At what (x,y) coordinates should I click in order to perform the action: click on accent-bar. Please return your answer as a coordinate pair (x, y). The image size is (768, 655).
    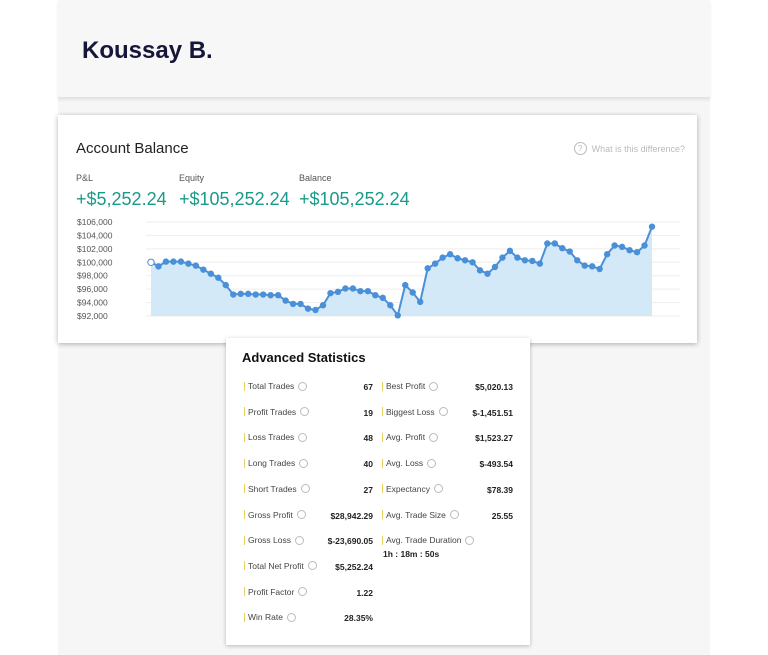
    Looking at the image, I should click on (244, 566).